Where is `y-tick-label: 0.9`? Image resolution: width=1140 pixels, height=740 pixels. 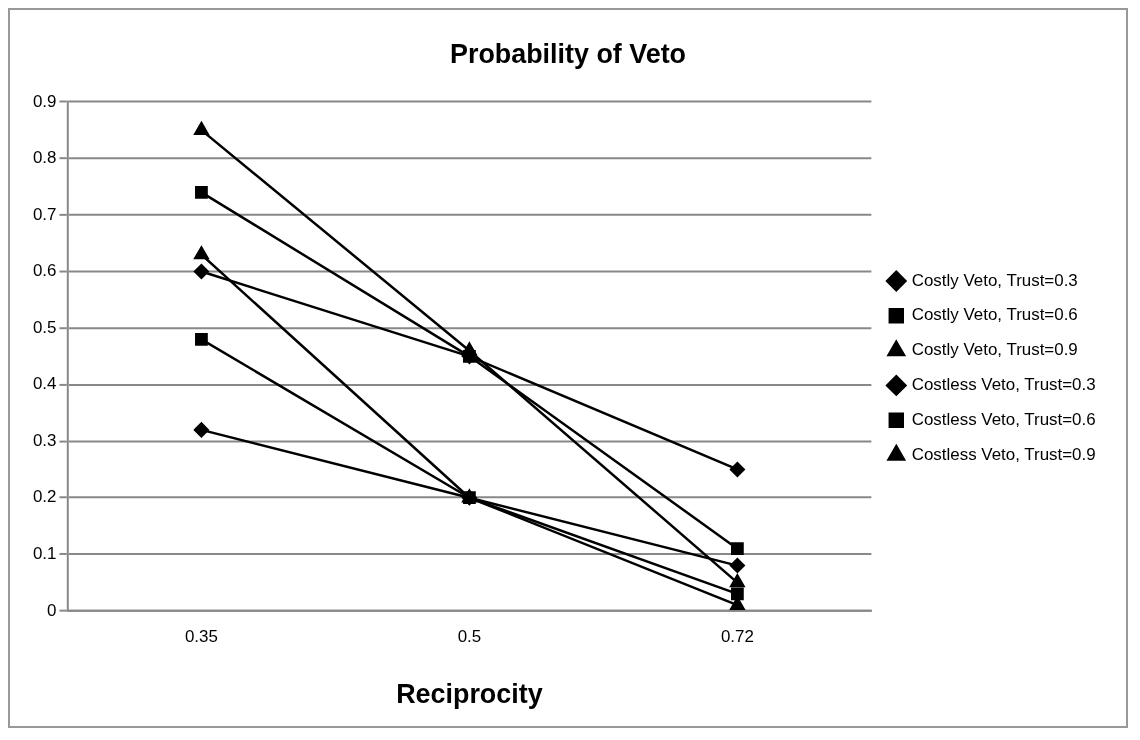 y-tick-label: 0.9 is located at coordinates (44, 101).